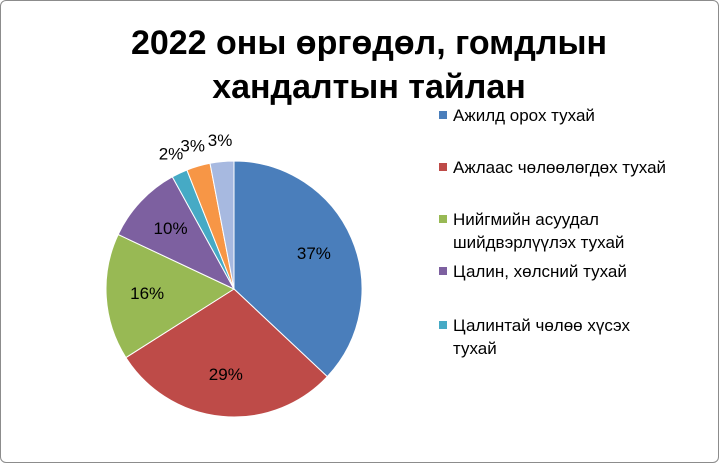  What do you see at coordinates (171, 228) in the screenshot?
I see `data-label: 10%` at bounding box center [171, 228].